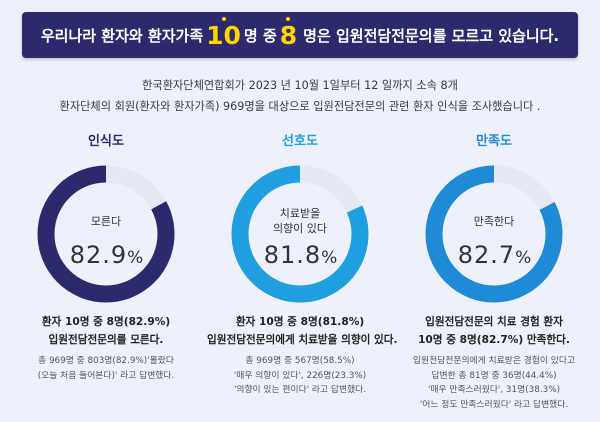 Image resolution: width=600 pixels, height=422 pixels. I want to click on donut-value-text: 82.9%, so click(107, 255).